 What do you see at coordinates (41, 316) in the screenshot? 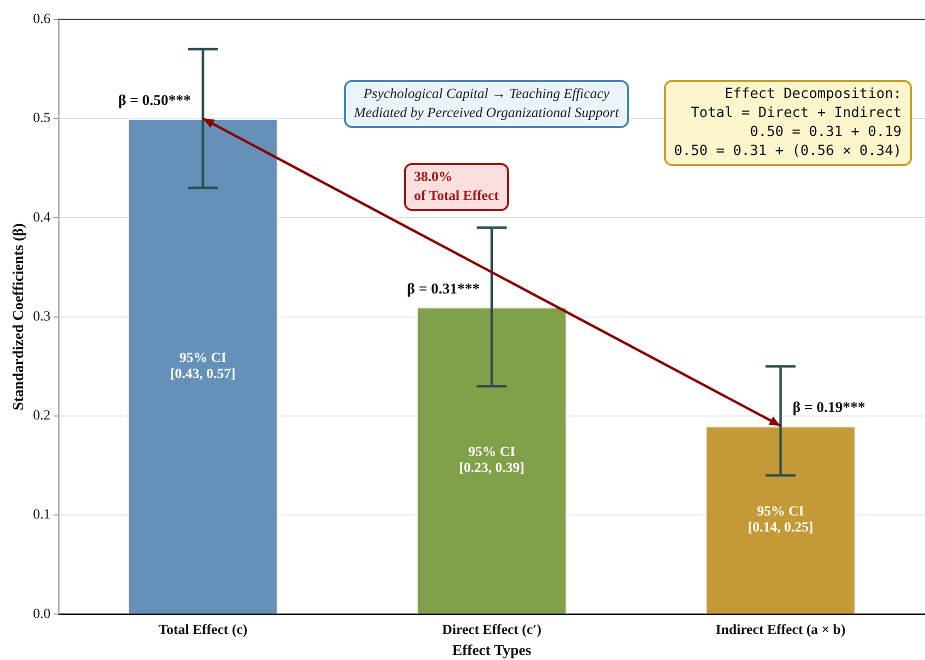
I see `y-tick-label: 0.3` at bounding box center [41, 316].